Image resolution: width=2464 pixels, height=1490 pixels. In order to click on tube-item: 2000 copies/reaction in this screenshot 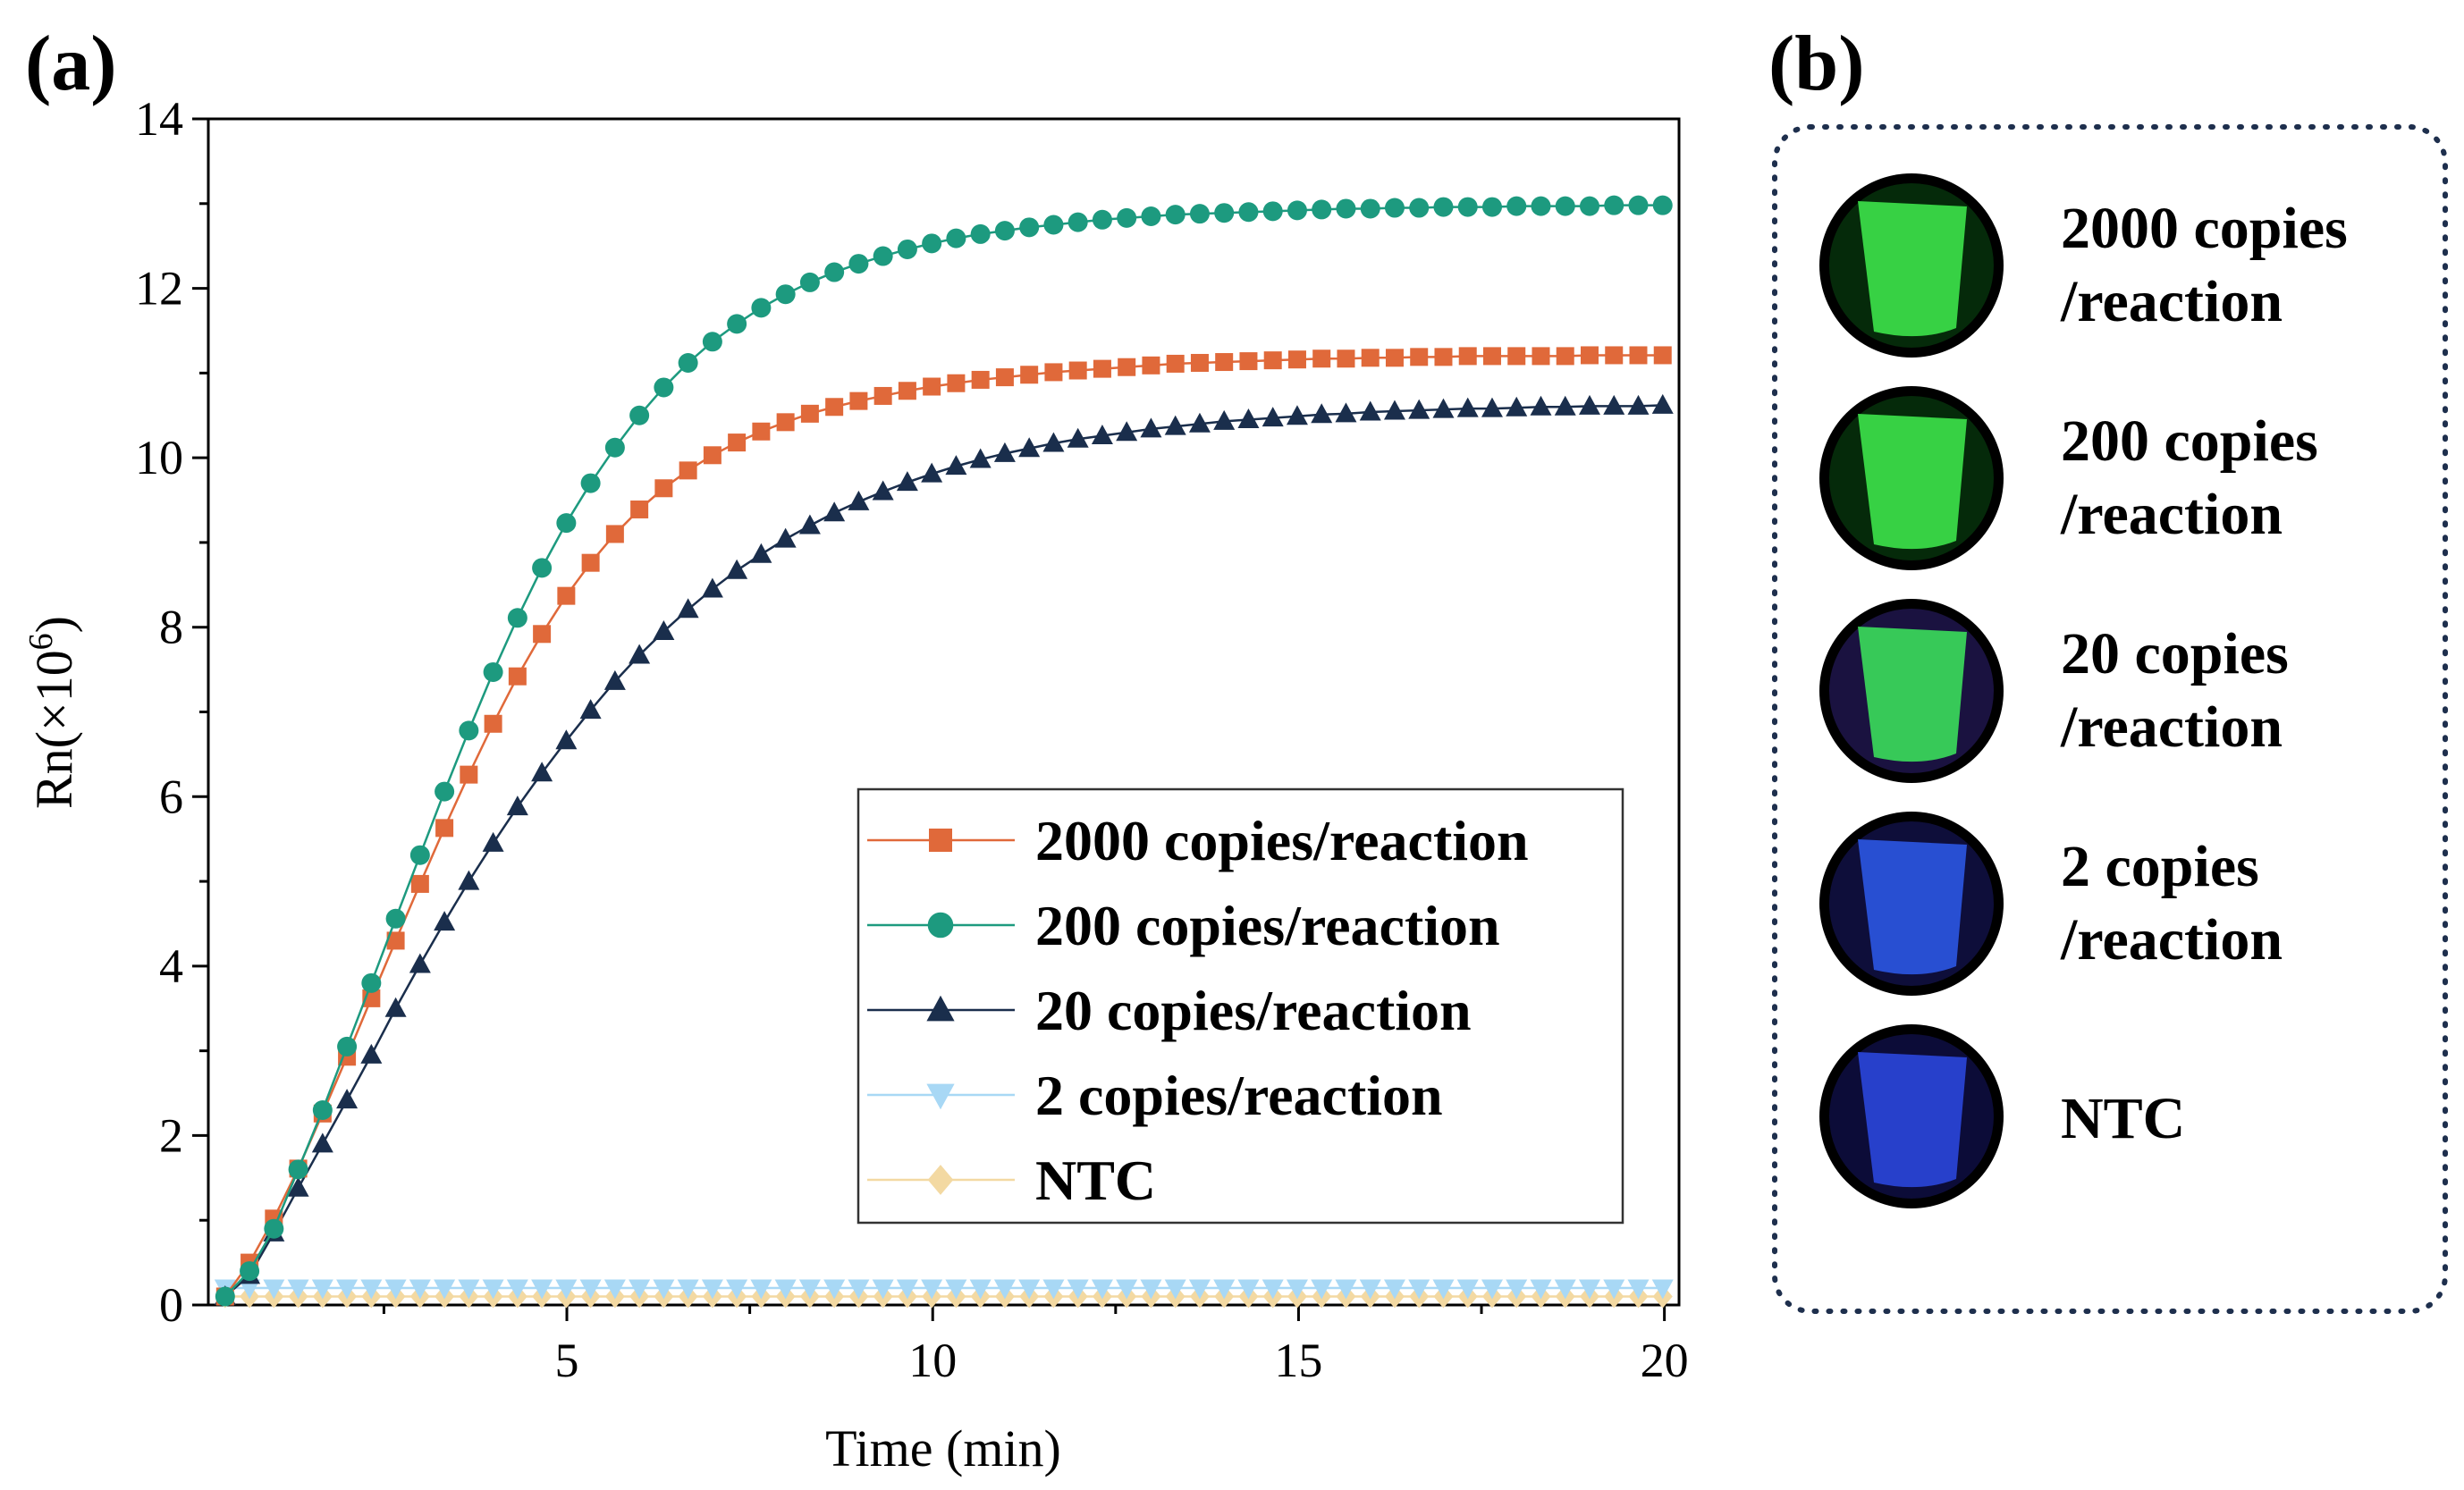, I will do `click(2083, 265)`.